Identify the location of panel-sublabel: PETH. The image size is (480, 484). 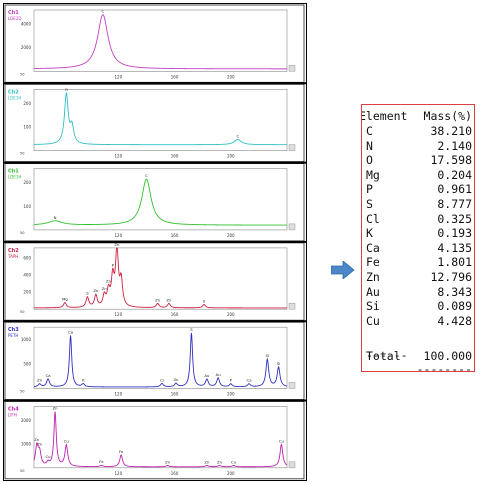
(13, 335).